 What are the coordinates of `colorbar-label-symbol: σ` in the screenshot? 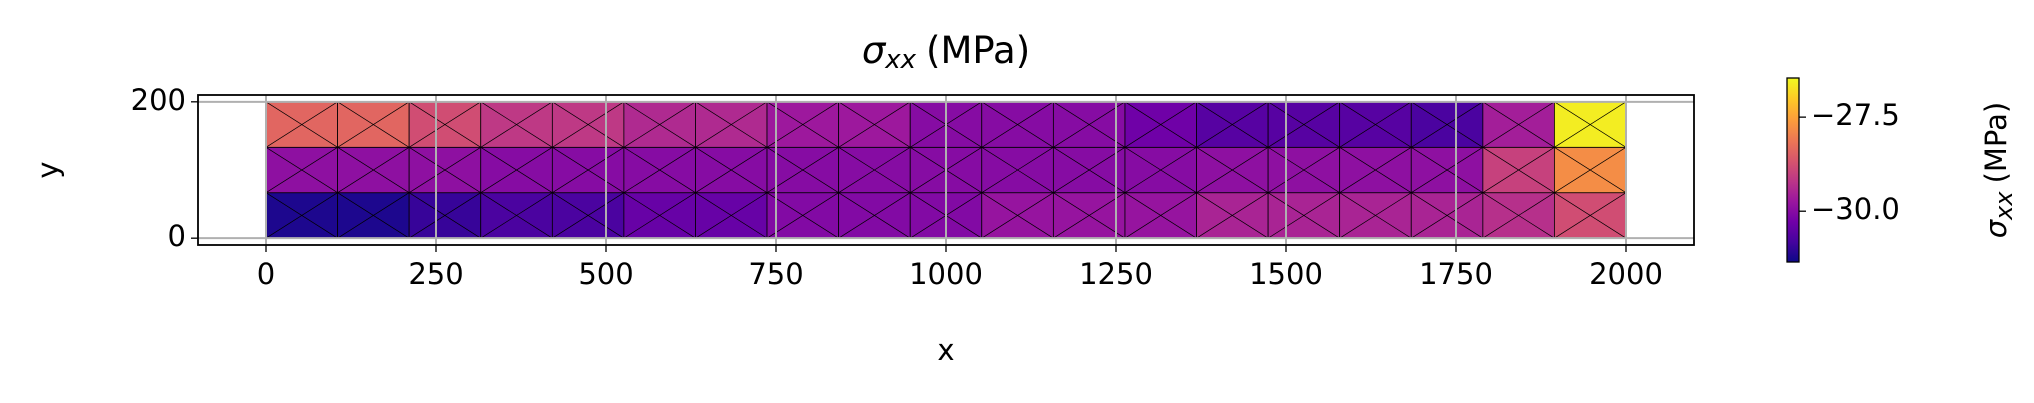 It's located at (1996, 228).